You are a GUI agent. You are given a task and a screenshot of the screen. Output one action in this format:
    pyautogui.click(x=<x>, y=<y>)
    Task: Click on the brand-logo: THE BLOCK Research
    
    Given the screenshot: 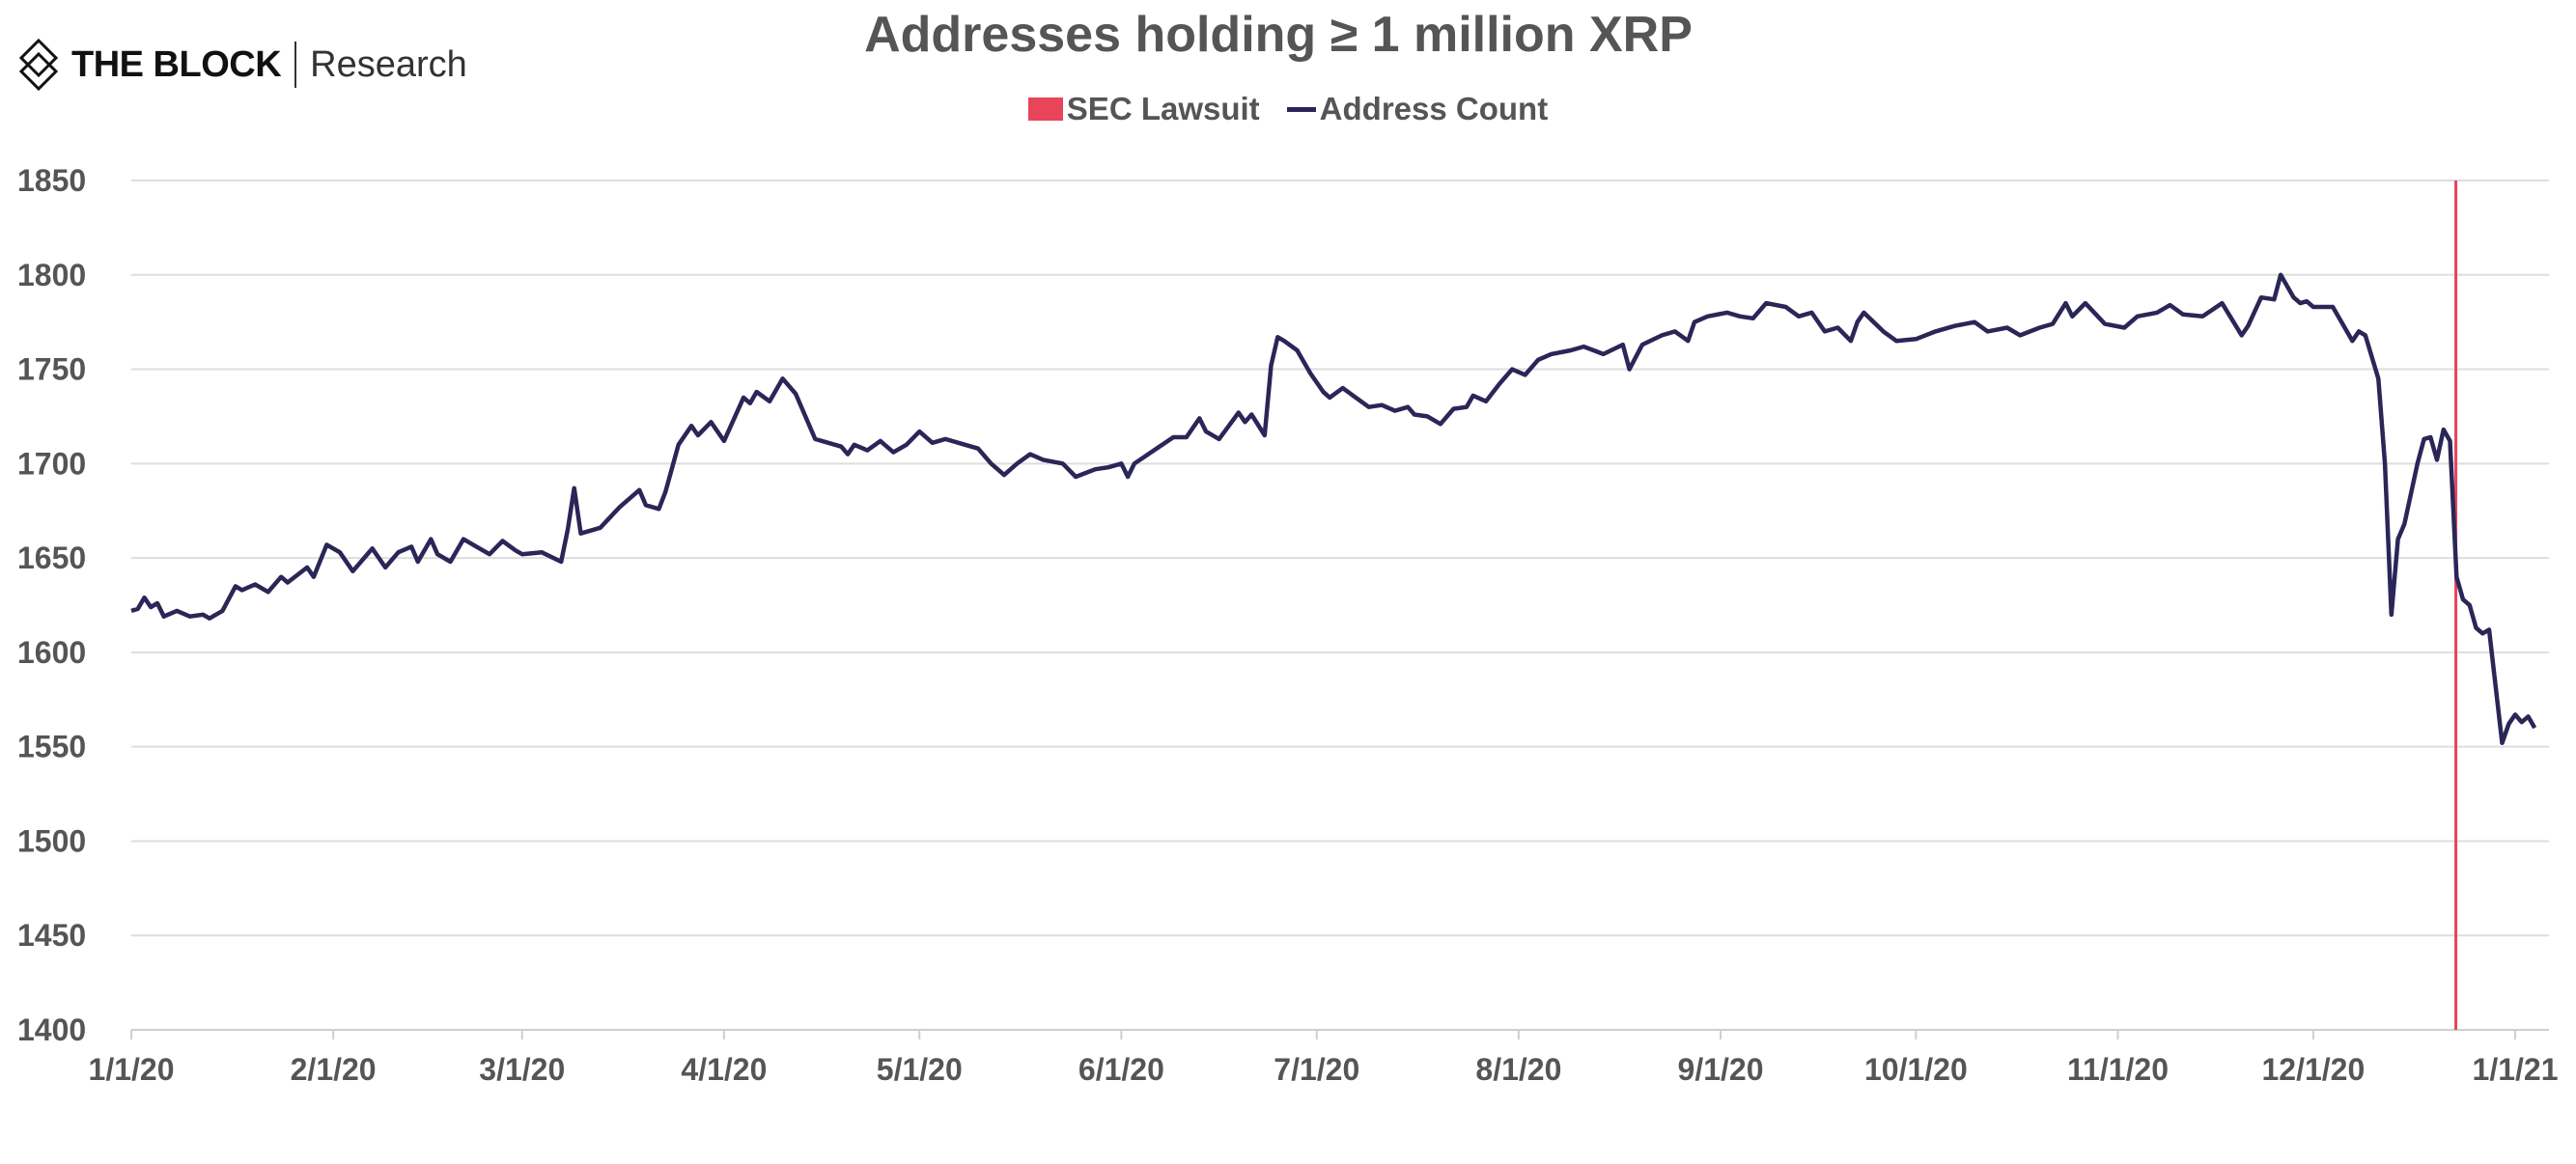 What is the action you would take?
    pyautogui.click(x=243, y=65)
    